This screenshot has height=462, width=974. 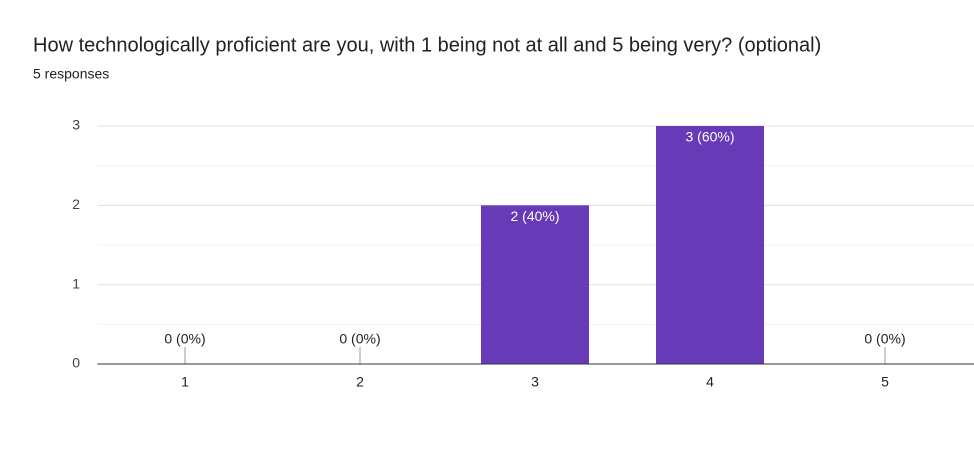 I want to click on y-tick-label: 2, so click(x=76, y=204).